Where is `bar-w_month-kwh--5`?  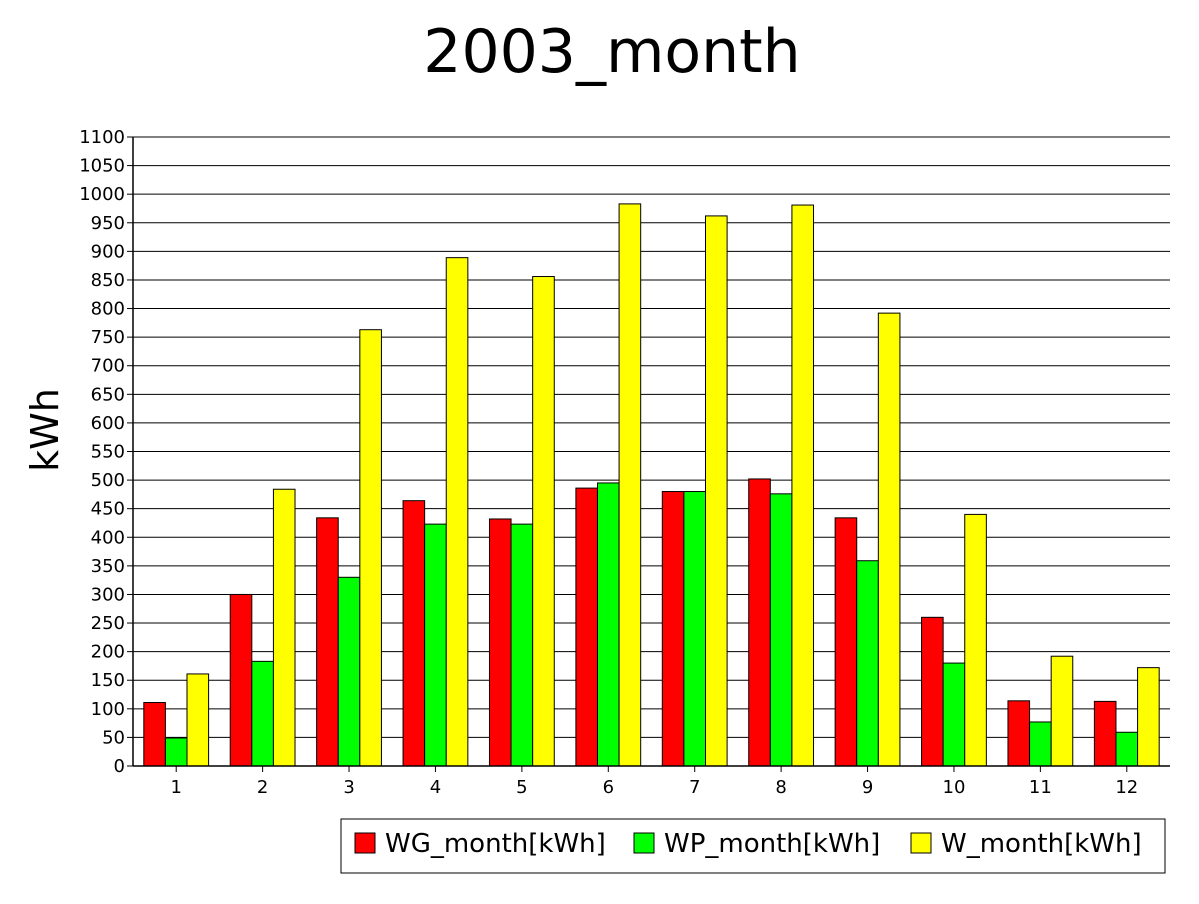
bar-w_month-kwh--5 is located at coordinates (543, 521).